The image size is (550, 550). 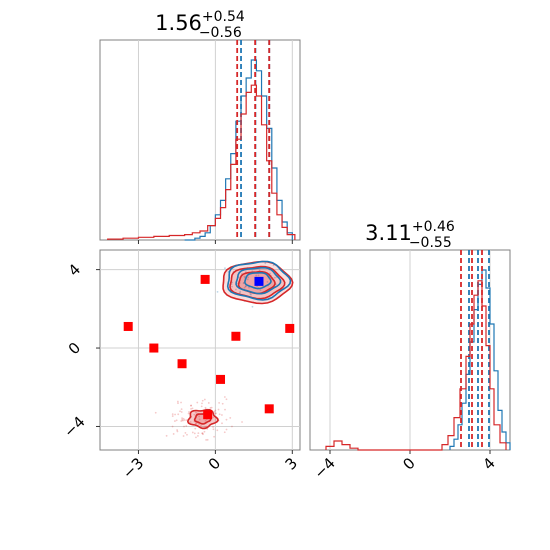 I want to click on title-bottom-right: 3.11+0.46 −0.55, so click(x=410, y=235).